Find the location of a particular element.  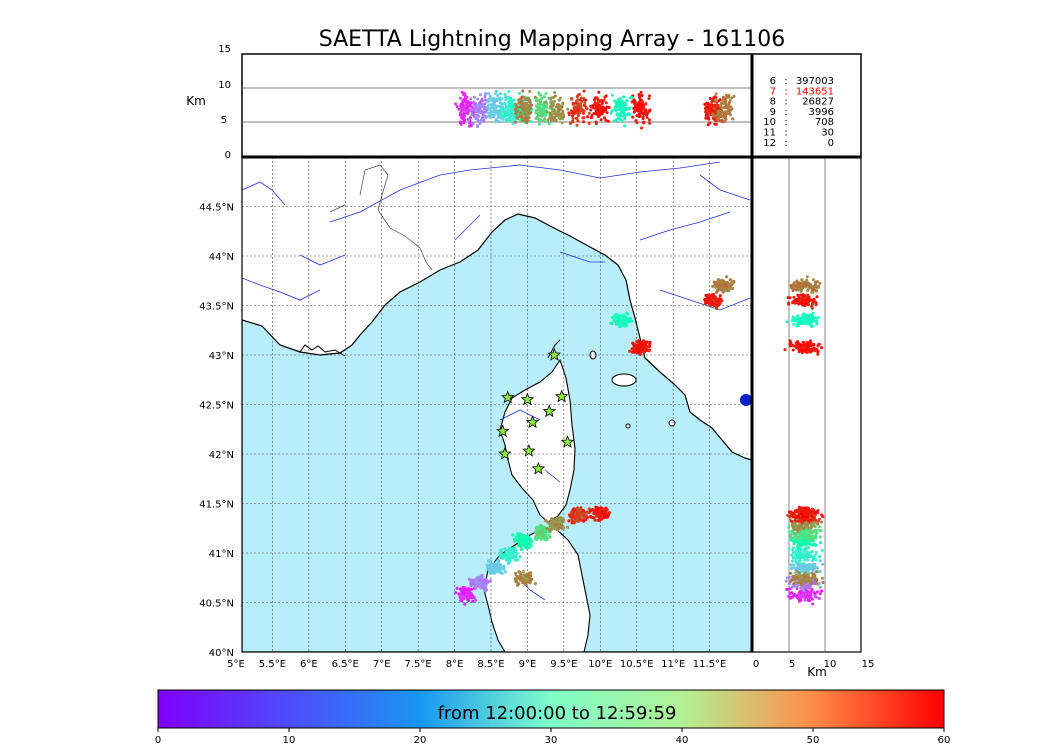

map-x-tick-label: 7°E is located at coordinates (382, 664).